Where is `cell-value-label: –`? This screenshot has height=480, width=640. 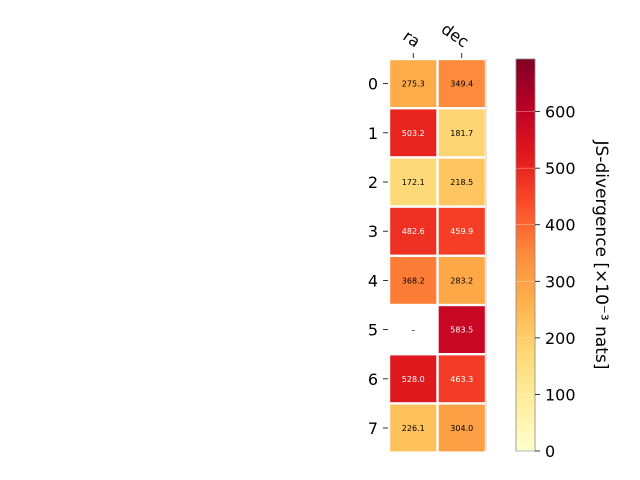
cell-value-label: – is located at coordinates (413, 330).